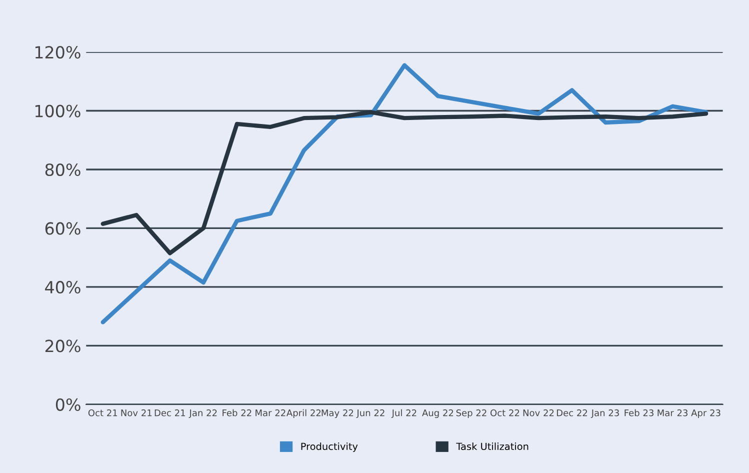 The height and width of the screenshot is (473, 749). I want to click on x-tick-label: Mar 22, so click(271, 412).